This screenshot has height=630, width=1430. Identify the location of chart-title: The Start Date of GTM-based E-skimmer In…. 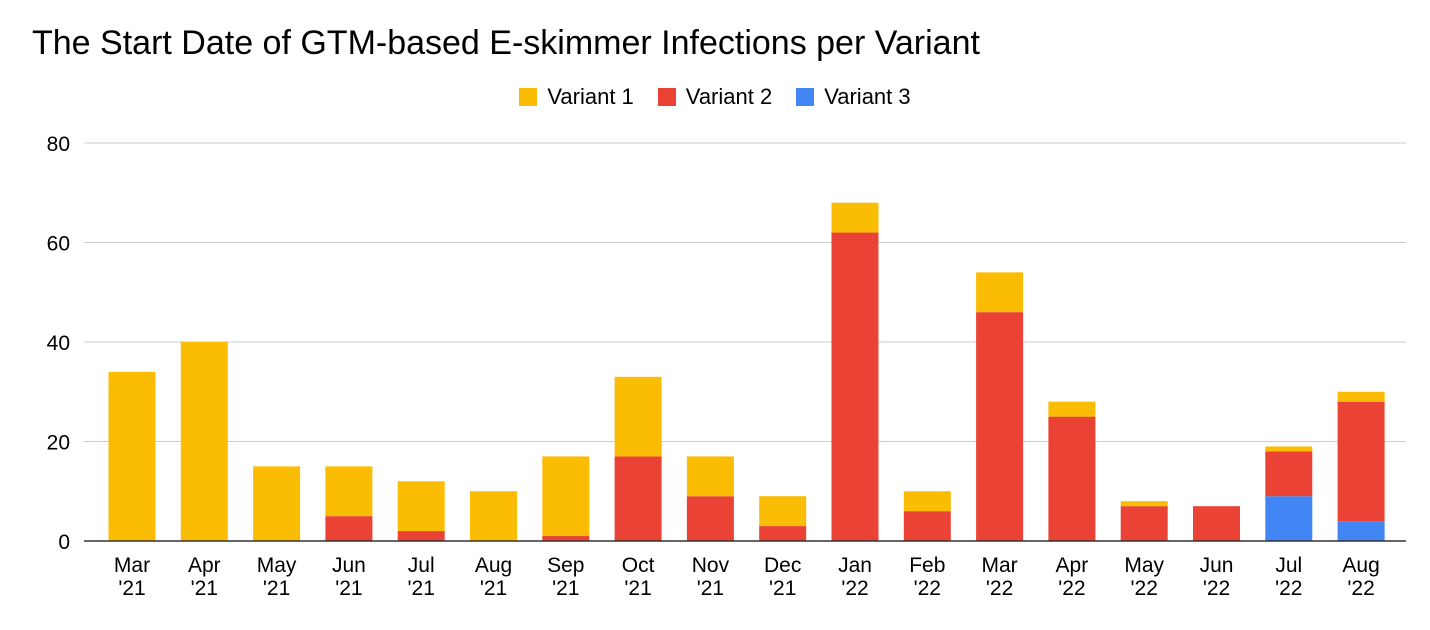
(506, 43).